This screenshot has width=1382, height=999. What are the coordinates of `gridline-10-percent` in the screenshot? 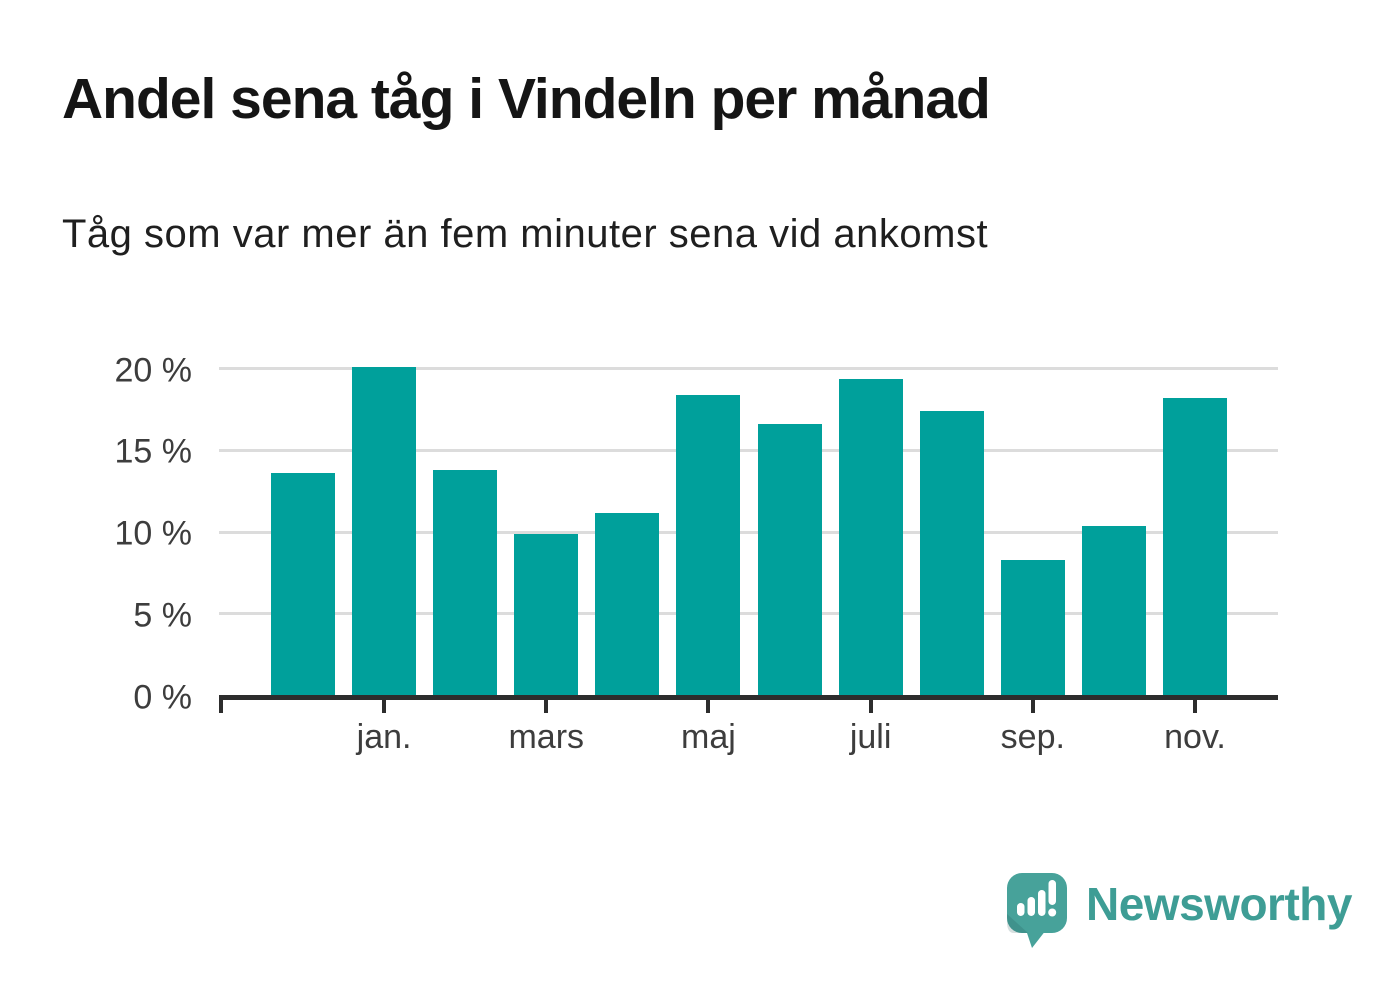 It's located at (748, 532).